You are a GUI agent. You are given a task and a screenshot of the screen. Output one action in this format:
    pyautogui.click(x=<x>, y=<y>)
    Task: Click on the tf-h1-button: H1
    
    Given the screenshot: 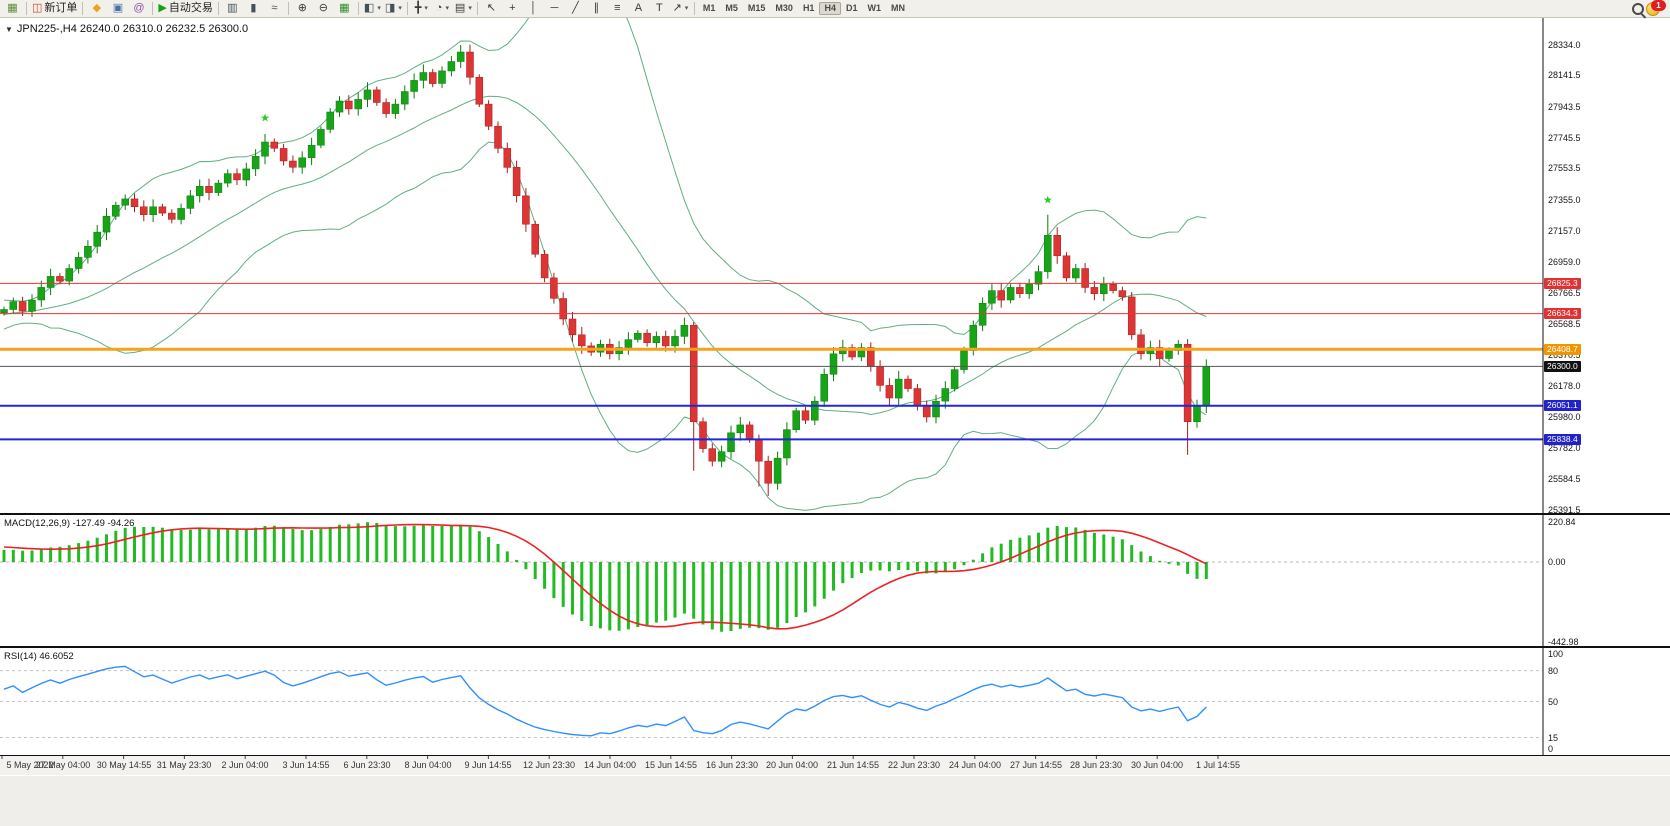 What is the action you would take?
    pyautogui.click(x=808, y=7)
    